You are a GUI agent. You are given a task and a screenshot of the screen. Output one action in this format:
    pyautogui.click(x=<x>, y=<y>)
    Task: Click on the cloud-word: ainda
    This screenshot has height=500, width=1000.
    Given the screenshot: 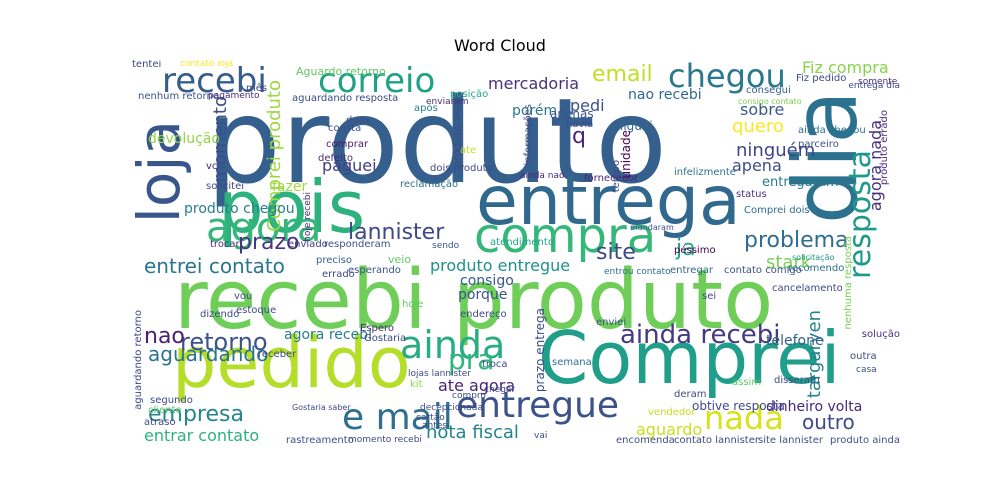 What is the action you would take?
    pyautogui.click(x=453, y=345)
    